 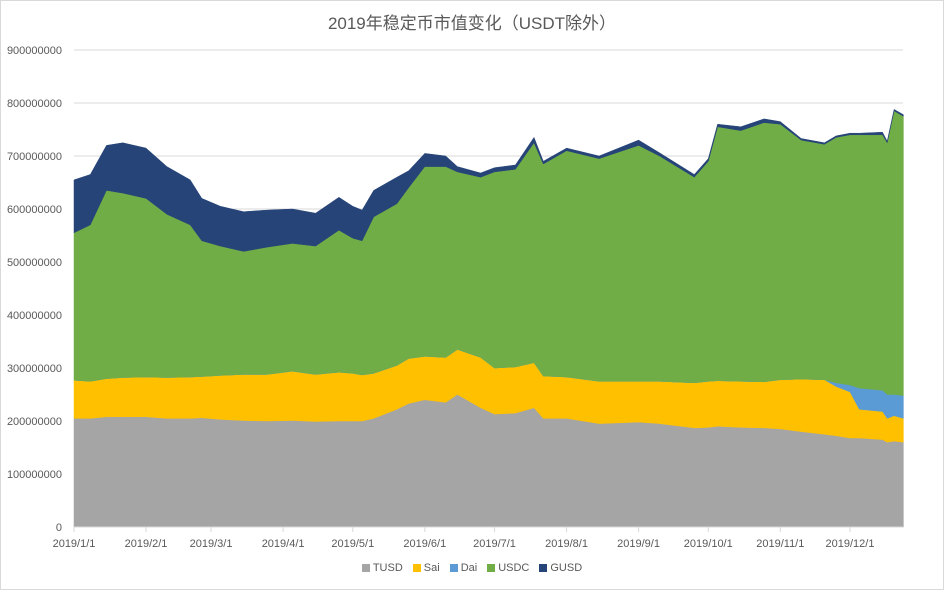 I want to click on legend-item-usdc: USDC, so click(x=508, y=568).